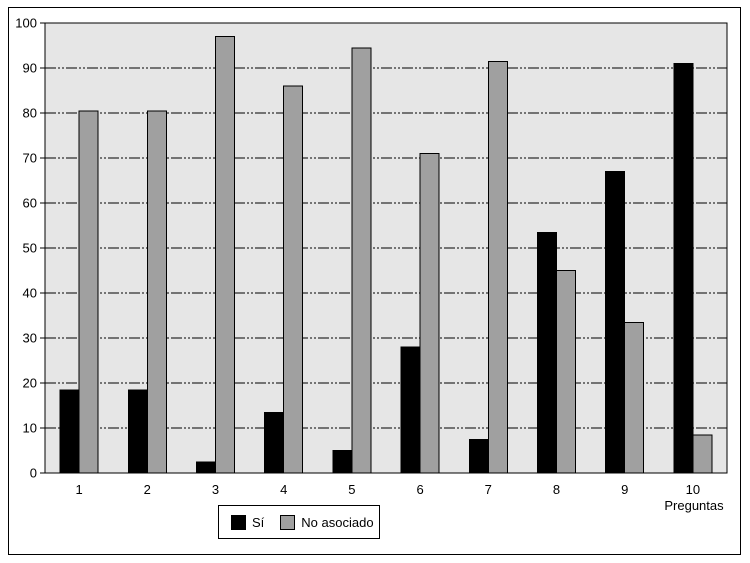 The width and height of the screenshot is (750, 563). Describe the element at coordinates (238, 522) in the screenshot. I see `legend-swatch-si-icon` at that location.